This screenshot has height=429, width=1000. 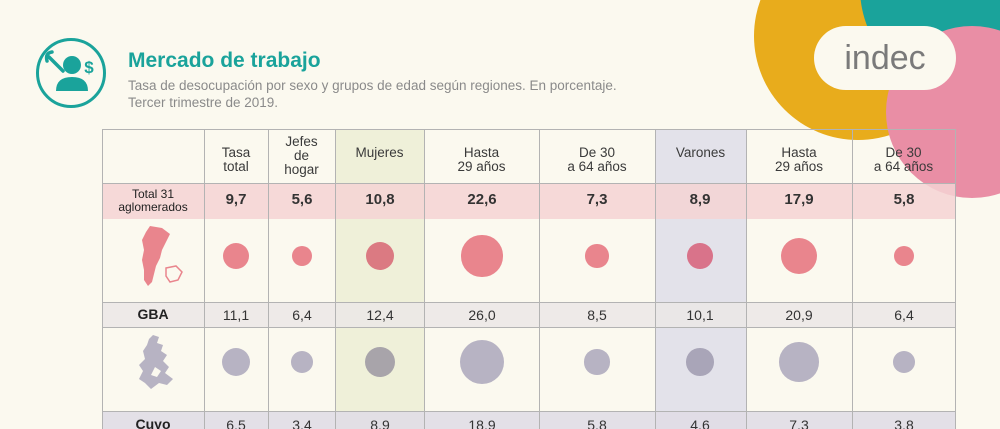 I want to click on col-header-line: Mujeres, so click(x=379, y=152).